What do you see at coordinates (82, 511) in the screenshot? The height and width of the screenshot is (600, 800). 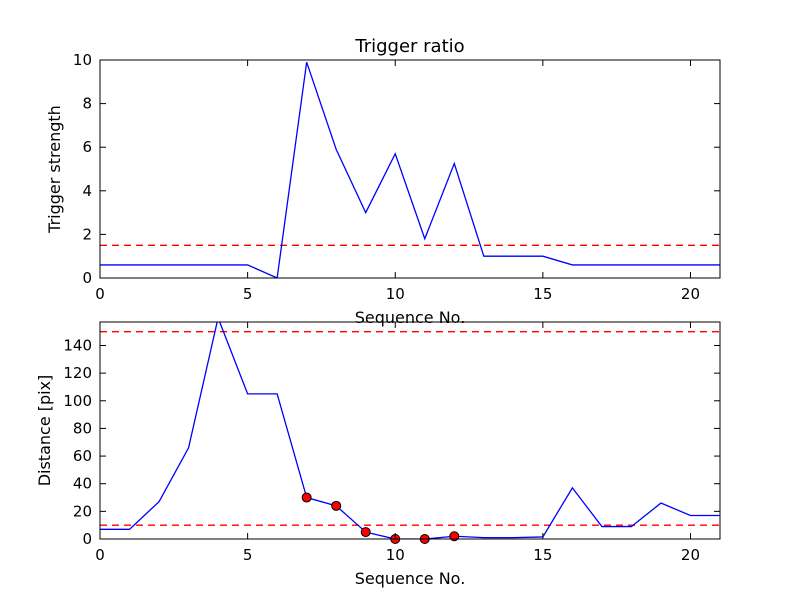 I see `y-tick-label: 20` at bounding box center [82, 511].